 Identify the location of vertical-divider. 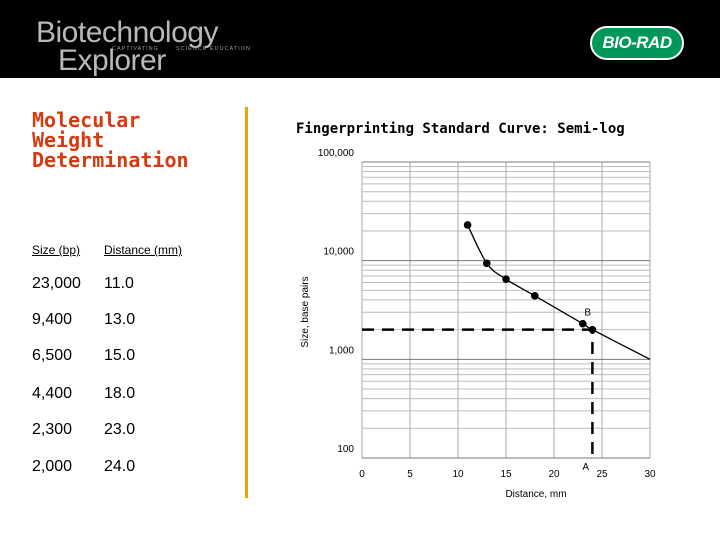
(246, 302).